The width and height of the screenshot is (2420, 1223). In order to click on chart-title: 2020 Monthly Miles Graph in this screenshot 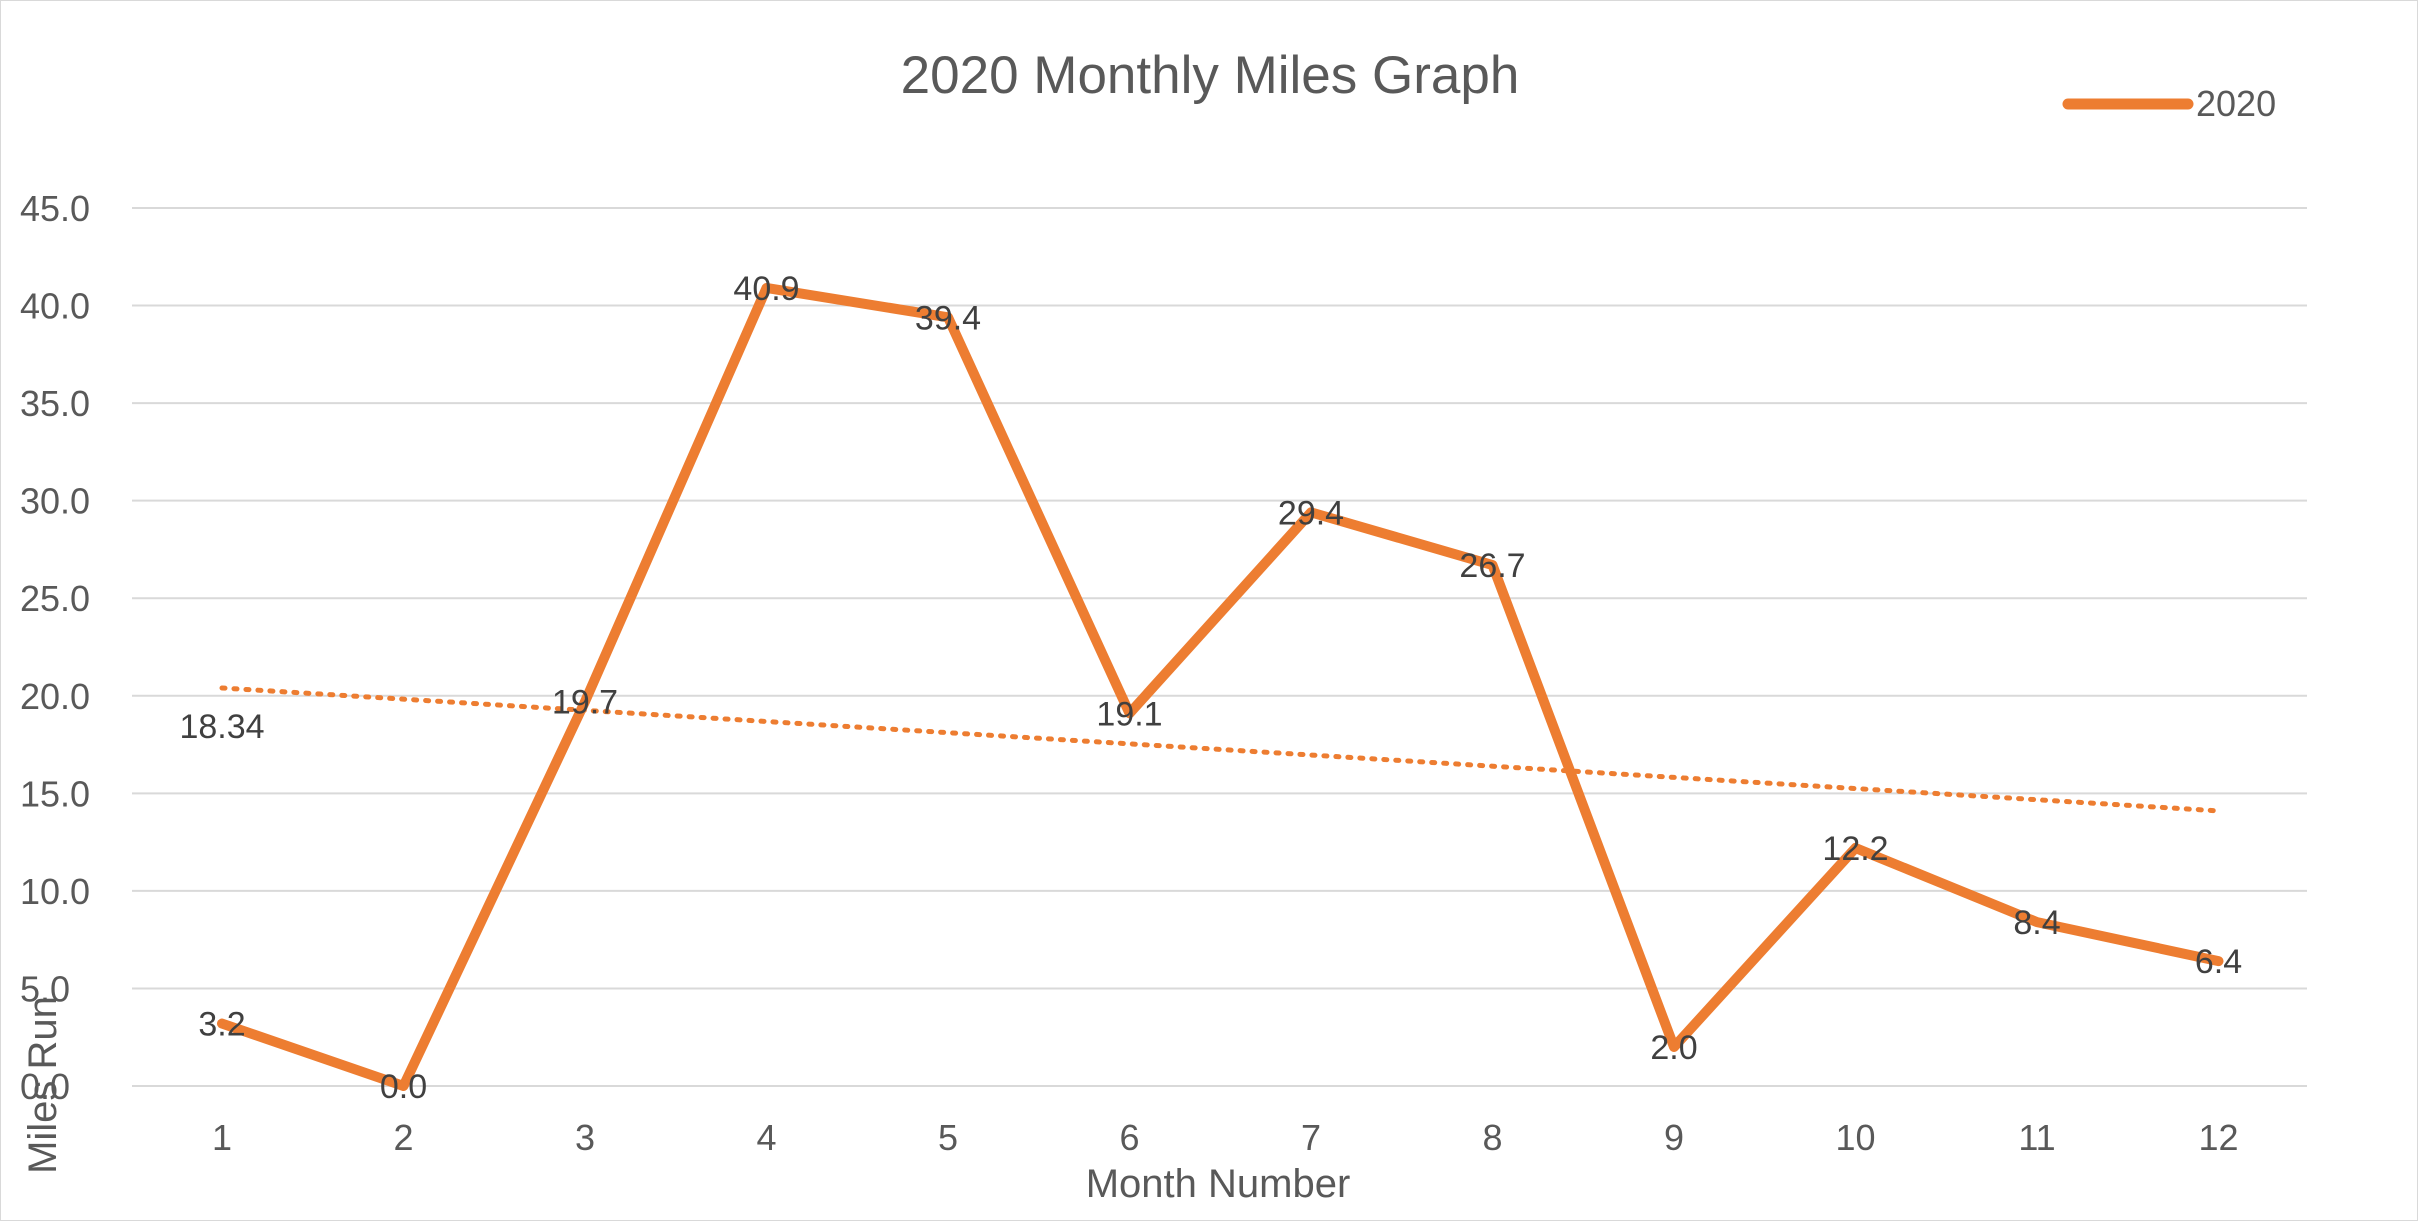, I will do `click(1210, 75)`.